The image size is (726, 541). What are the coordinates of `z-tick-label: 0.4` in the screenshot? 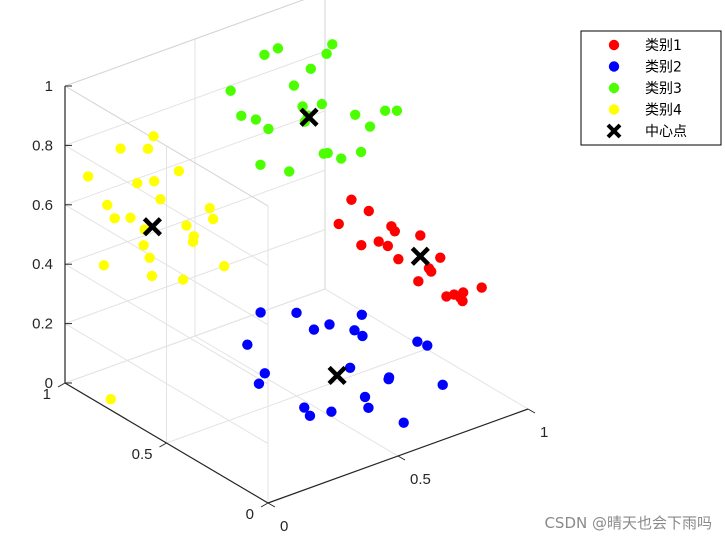 It's located at (42, 264).